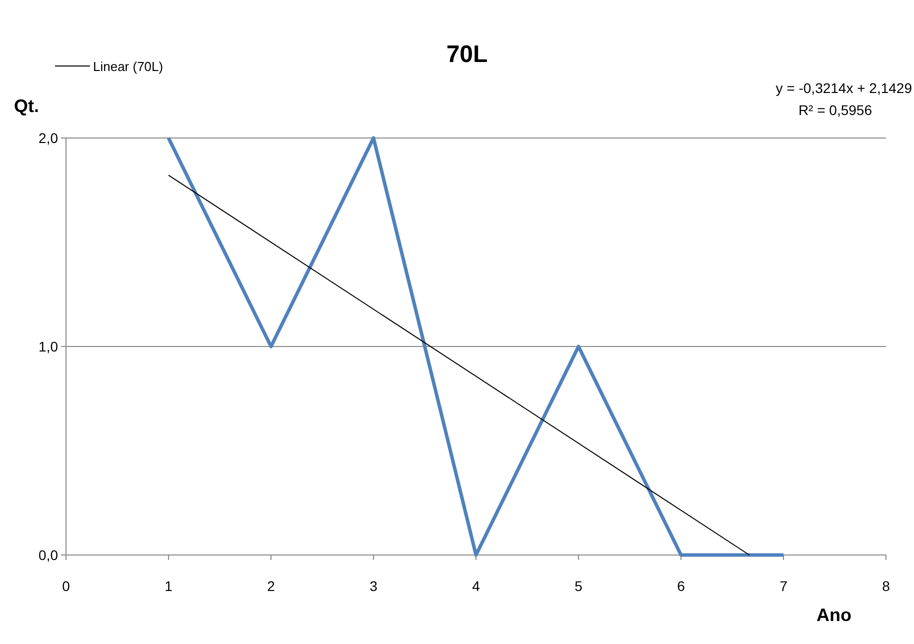 The height and width of the screenshot is (644, 914). I want to click on y-tick-label: 1,0, so click(48, 346).